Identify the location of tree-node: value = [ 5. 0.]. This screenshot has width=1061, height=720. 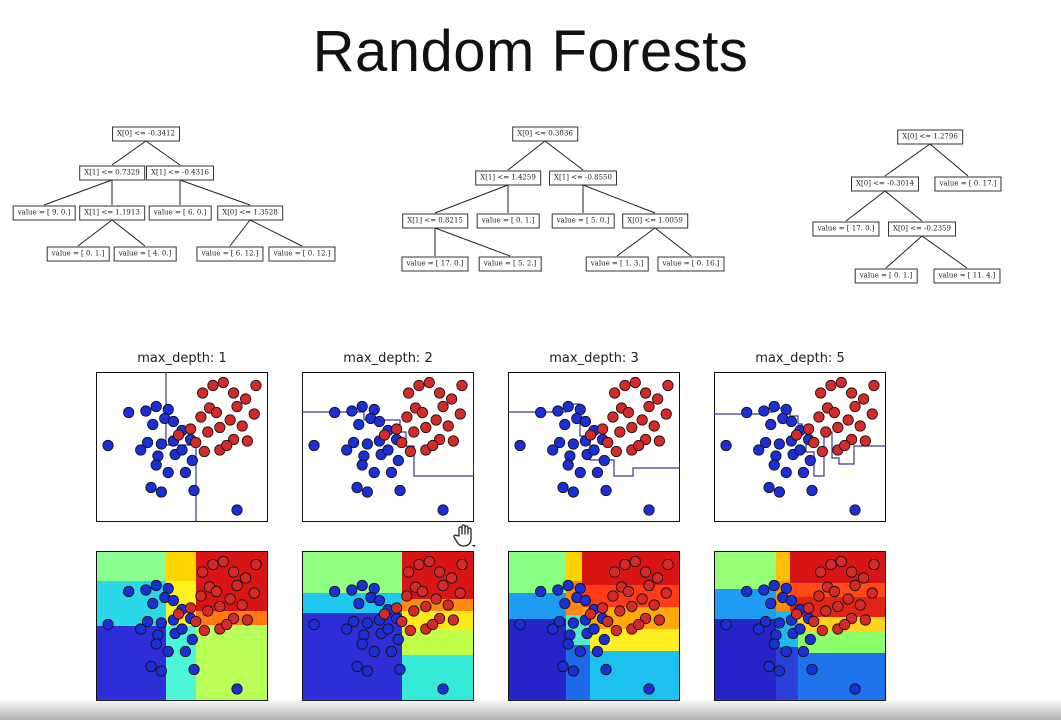
(583, 221).